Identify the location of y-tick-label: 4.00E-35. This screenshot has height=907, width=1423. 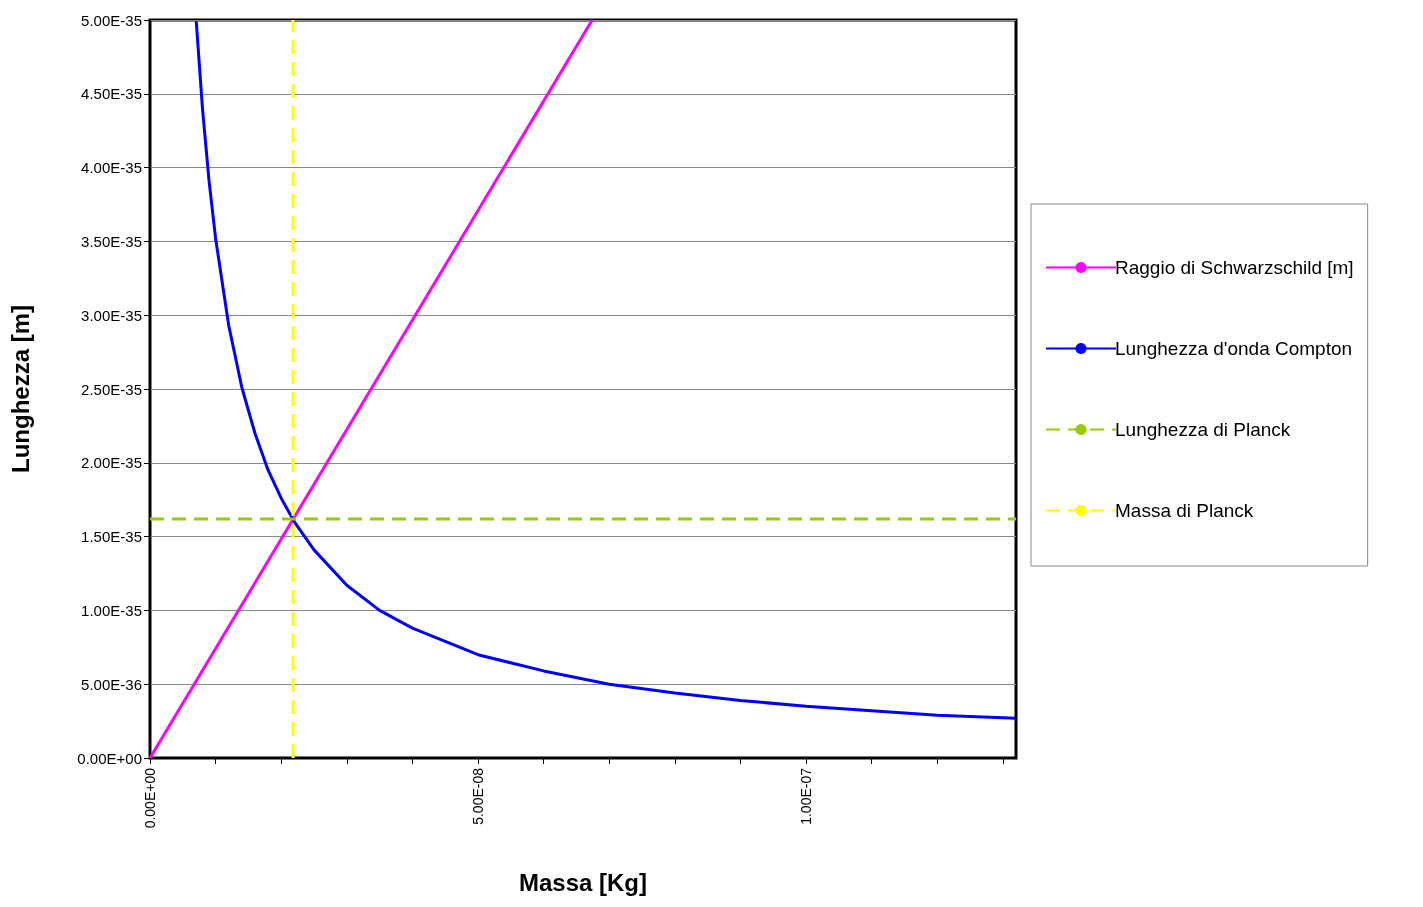
(111, 168).